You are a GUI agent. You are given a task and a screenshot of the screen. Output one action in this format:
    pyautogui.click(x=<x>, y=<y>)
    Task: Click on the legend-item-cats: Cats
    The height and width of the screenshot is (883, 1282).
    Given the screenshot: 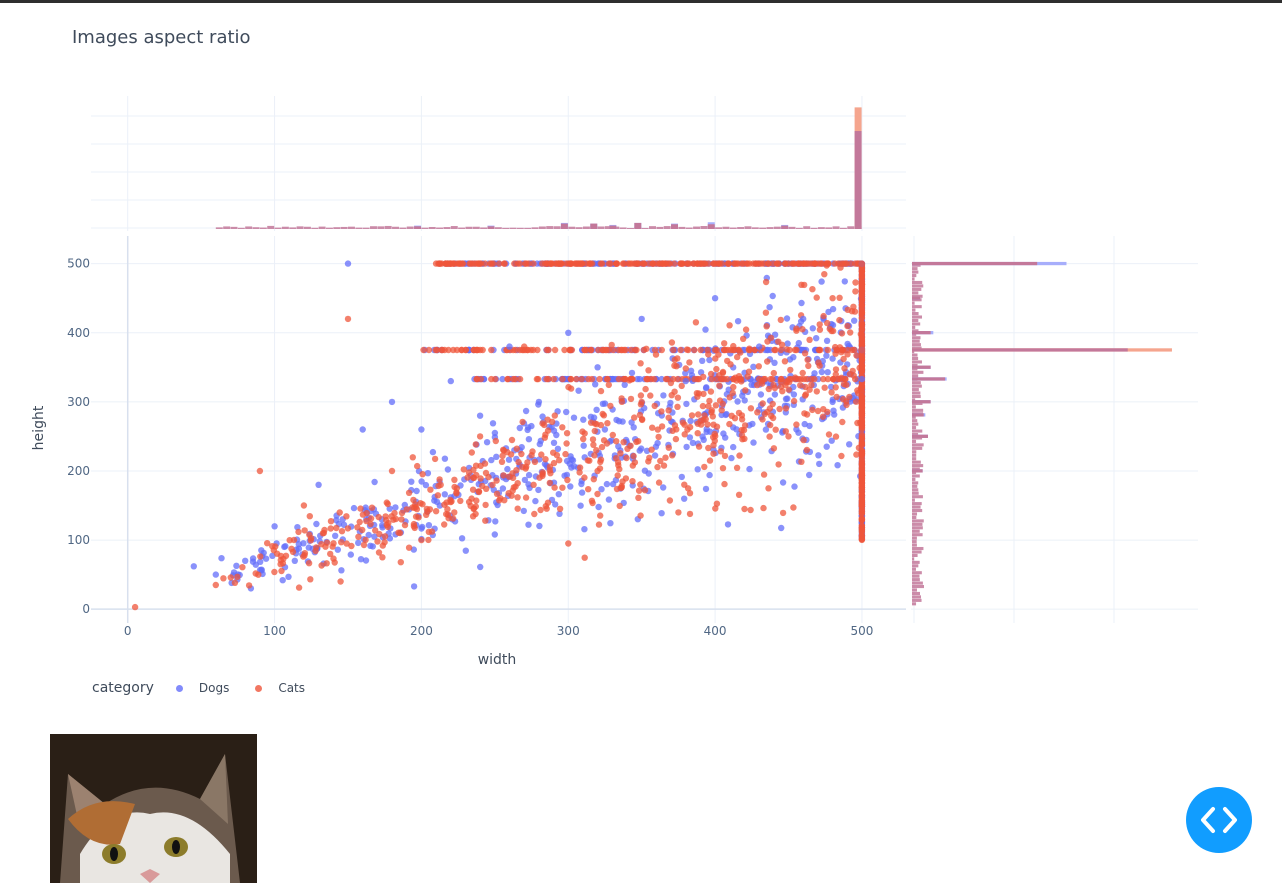 What is the action you would take?
    pyautogui.click(x=280, y=688)
    